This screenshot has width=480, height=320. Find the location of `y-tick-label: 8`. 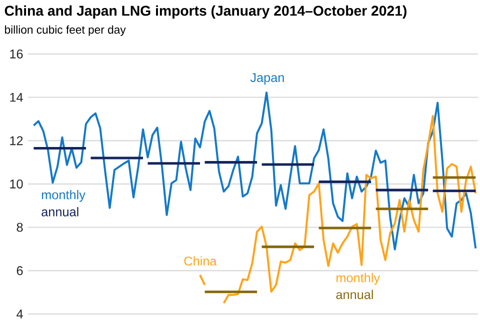

y-tick-label: 8 is located at coordinates (19, 227).